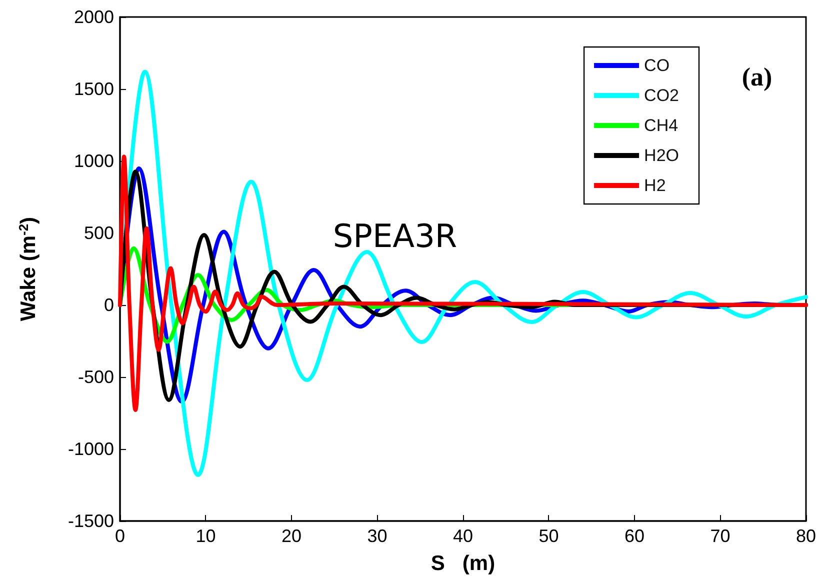 This screenshot has height=582, width=819. Describe the element at coordinates (395, 236) in the screenshot. I see `annotation: SPEA3R` at that location.